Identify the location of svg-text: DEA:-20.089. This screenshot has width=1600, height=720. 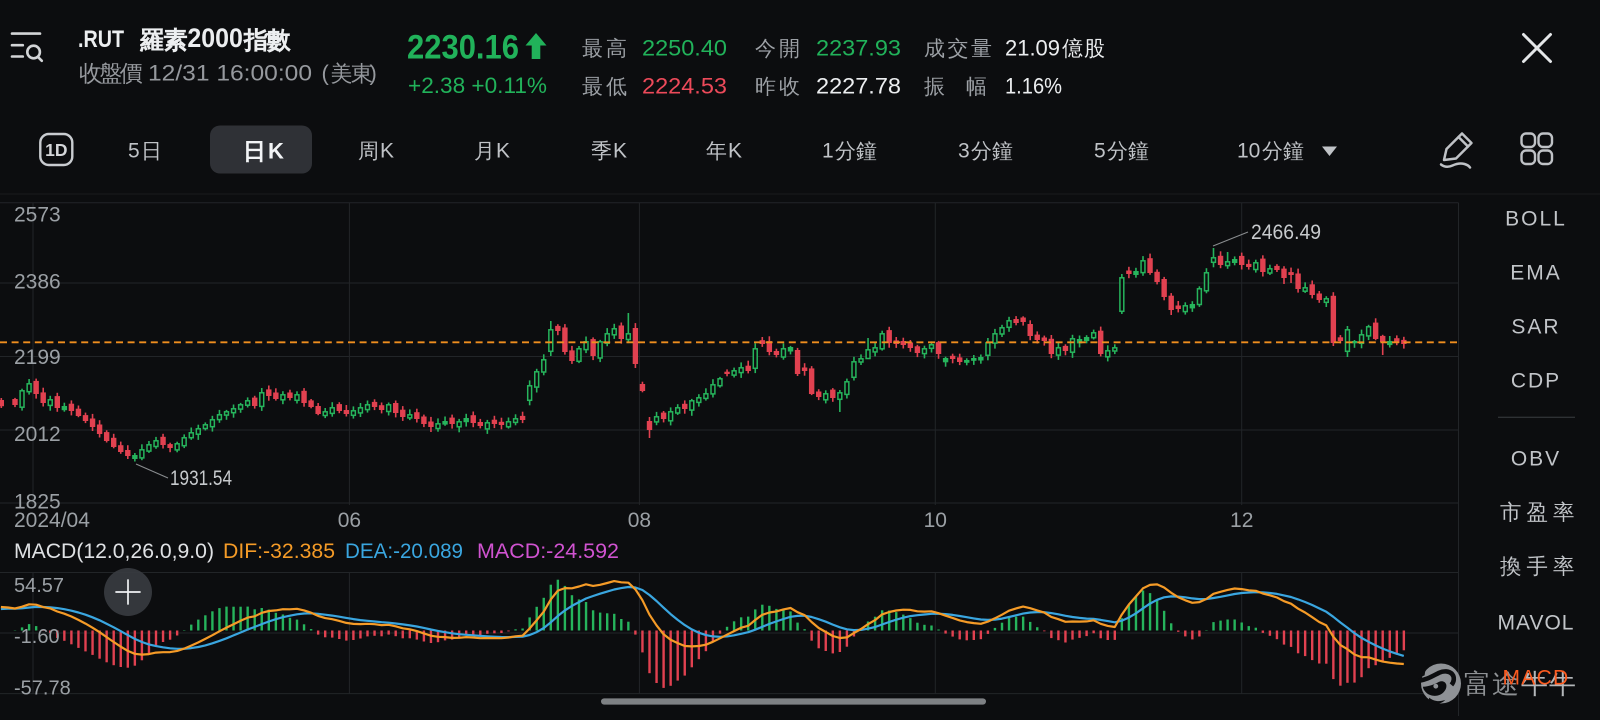
(404, 551).